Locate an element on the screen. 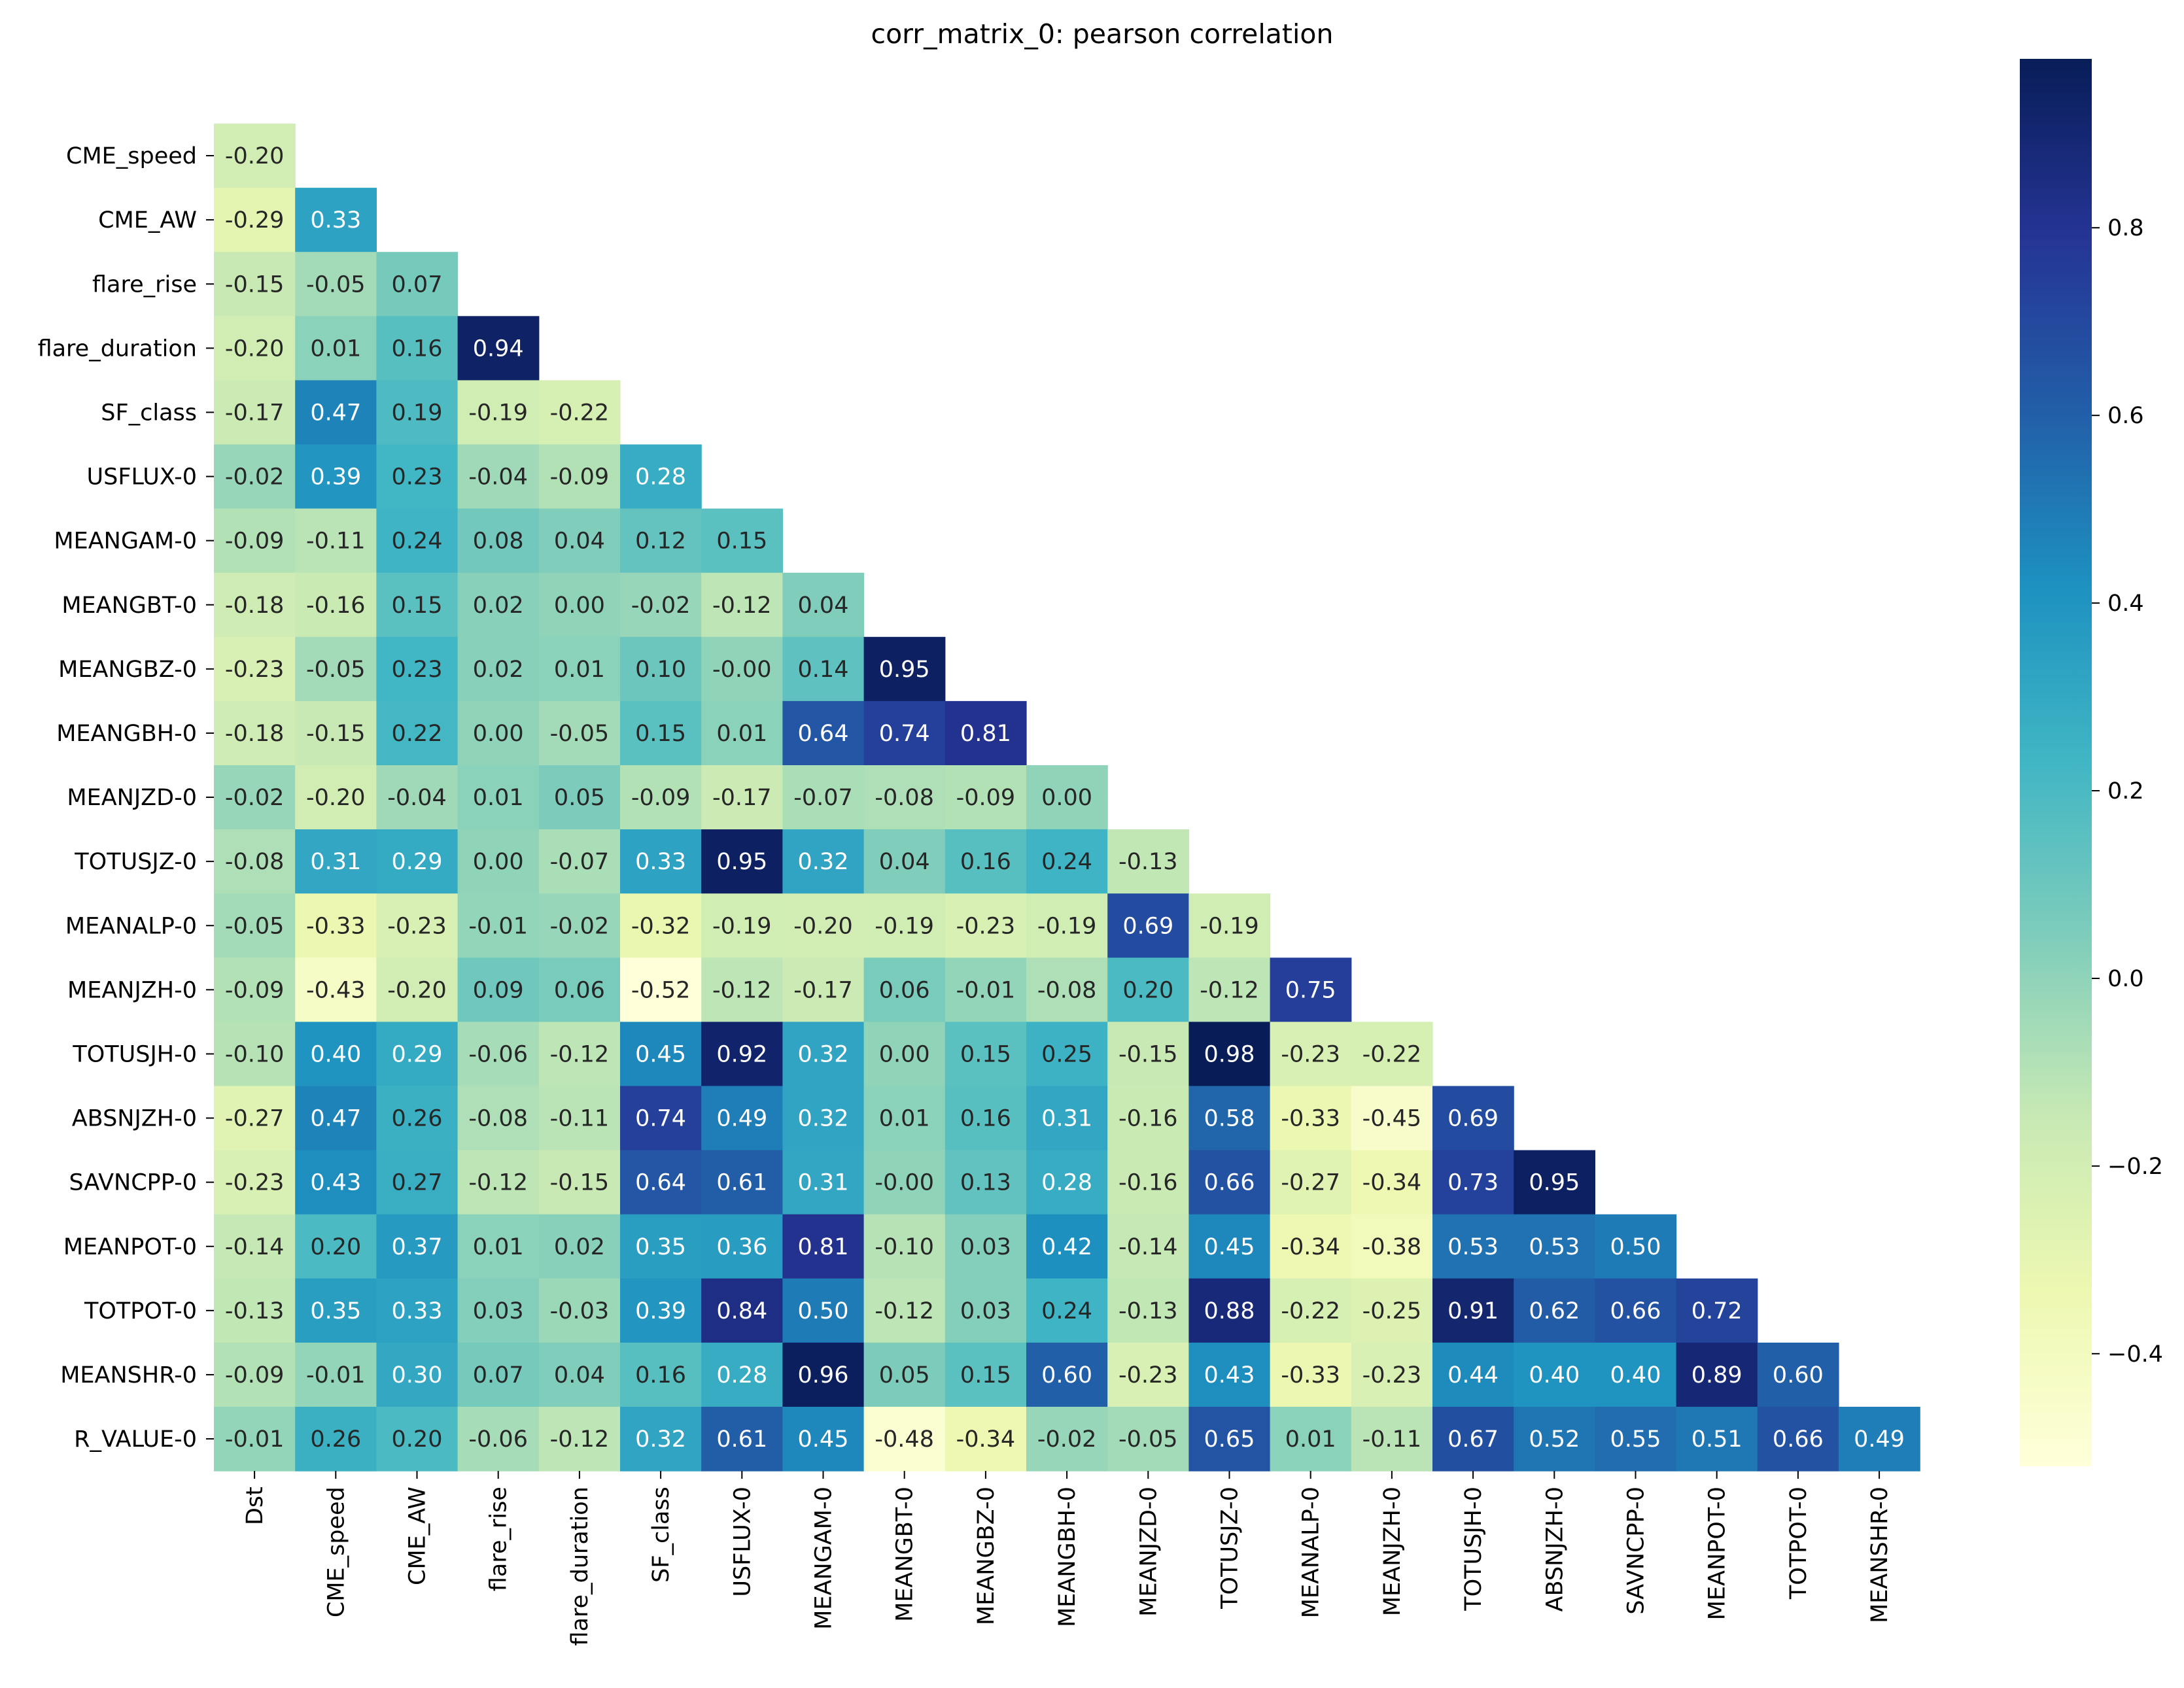 This screenshot has height=1688, width=2184. chart-title: corr_matrix_0: pearson correlation is located at coordinates (1102, 34).